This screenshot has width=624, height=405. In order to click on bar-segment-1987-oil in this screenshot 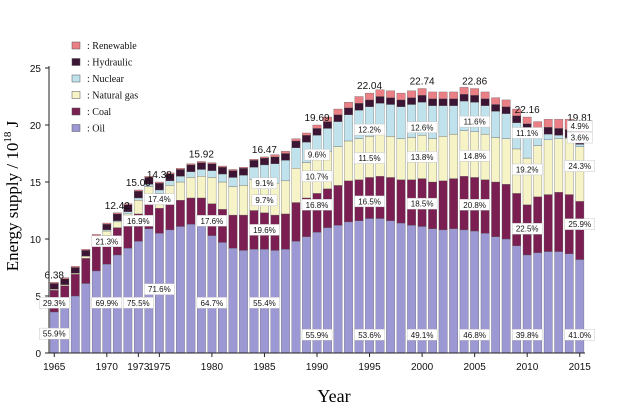, I will do `click(285, 301)`.